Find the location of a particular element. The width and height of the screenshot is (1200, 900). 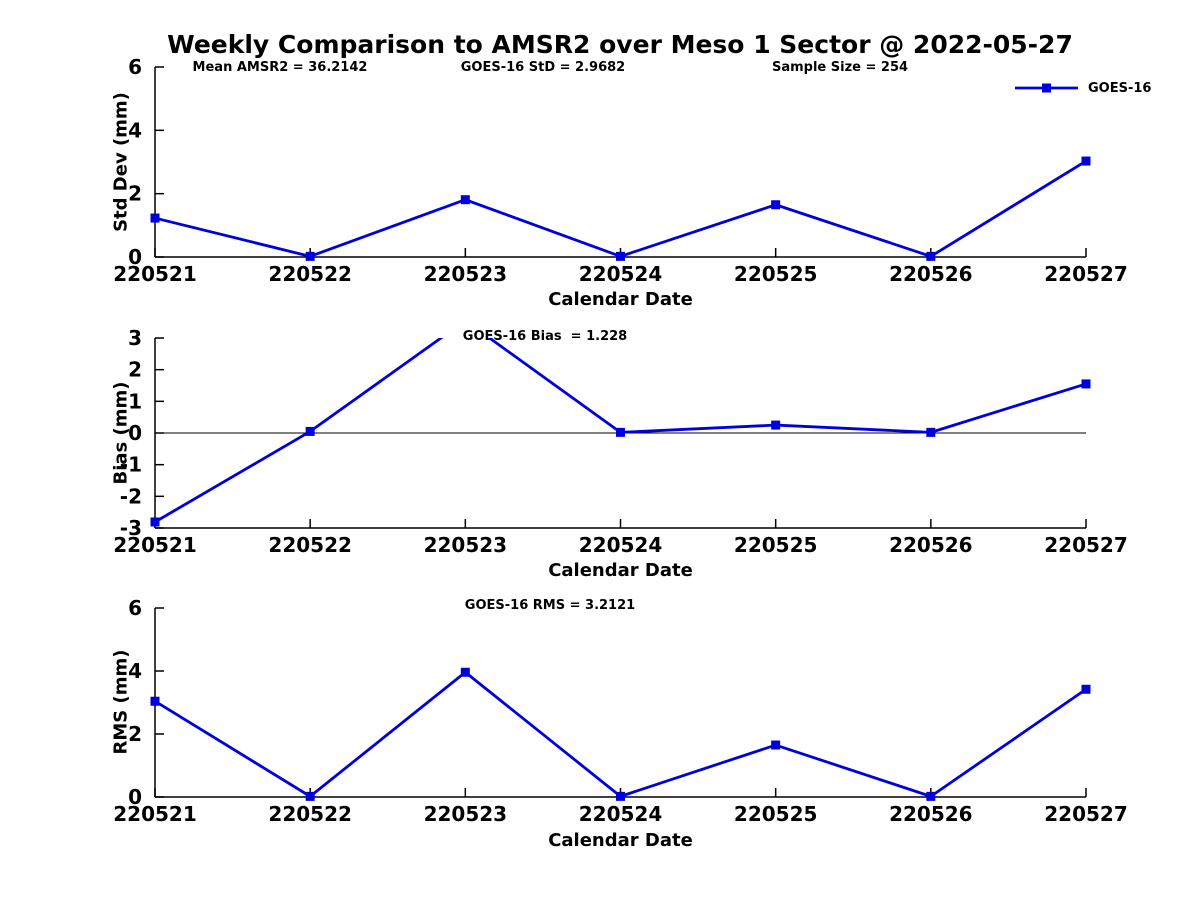

xlabel-rms: Calendar Date is located at coordinates (620, 840).